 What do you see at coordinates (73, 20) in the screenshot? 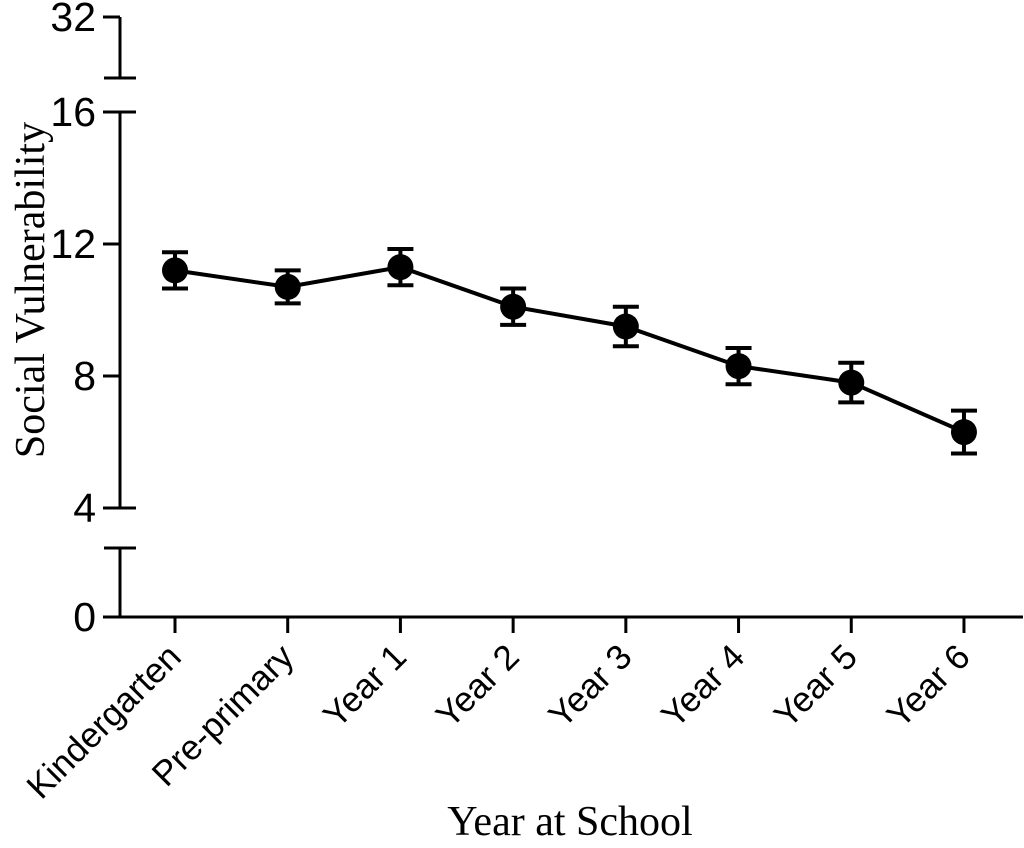
I see `y-tick-label: 32` at bounding box center [73, 20].